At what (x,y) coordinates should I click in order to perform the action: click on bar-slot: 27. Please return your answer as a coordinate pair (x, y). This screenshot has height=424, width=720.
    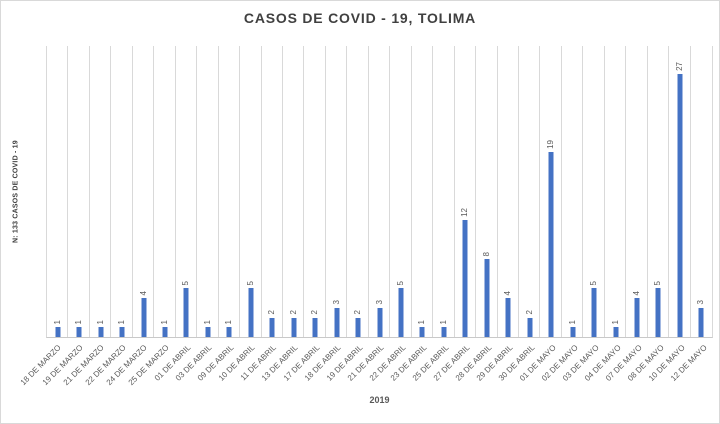
    Looking at the image, I should click on (680, 191).